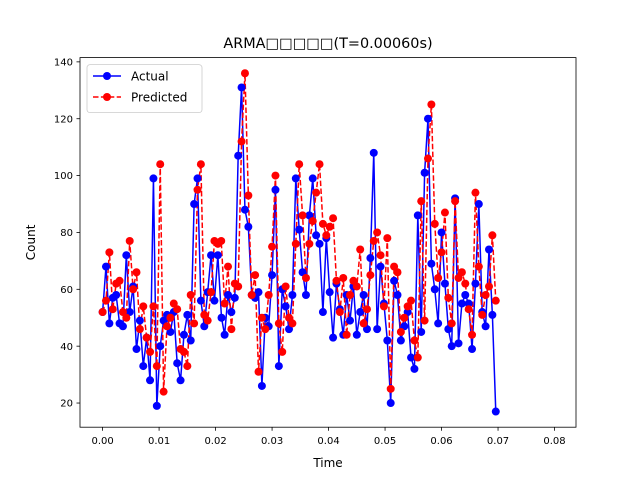 The width and height of the screenshot is (640, 480). What do you see at coordinates (63, 176) in the screenshot?
I see `y-tick-label: 100` at bounding box center [63, 176].